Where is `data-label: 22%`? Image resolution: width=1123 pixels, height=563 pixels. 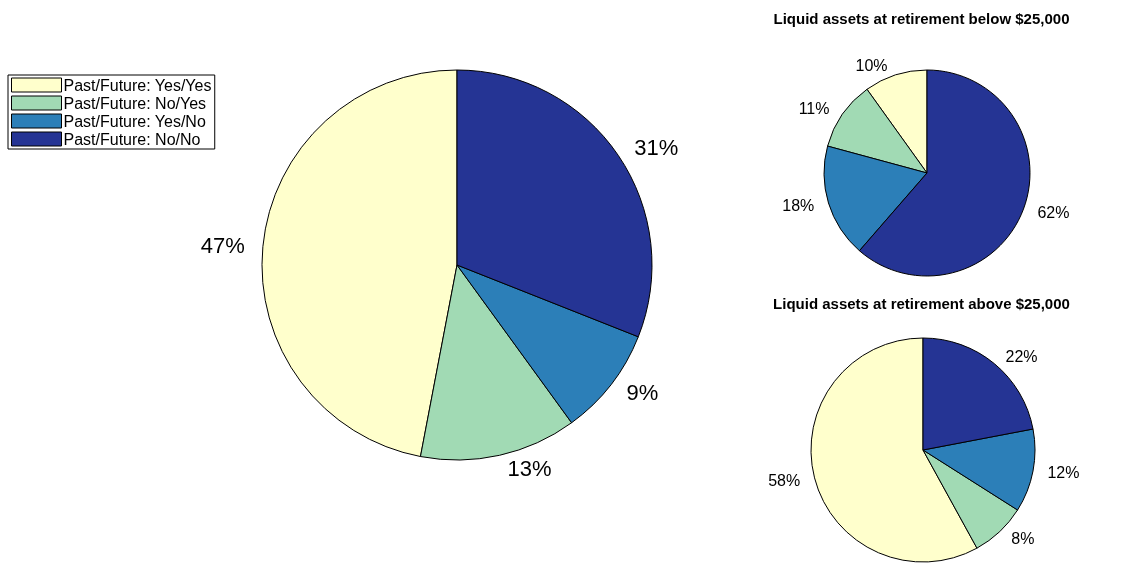 data-label: 22% is located at coordinates (1021, 356).